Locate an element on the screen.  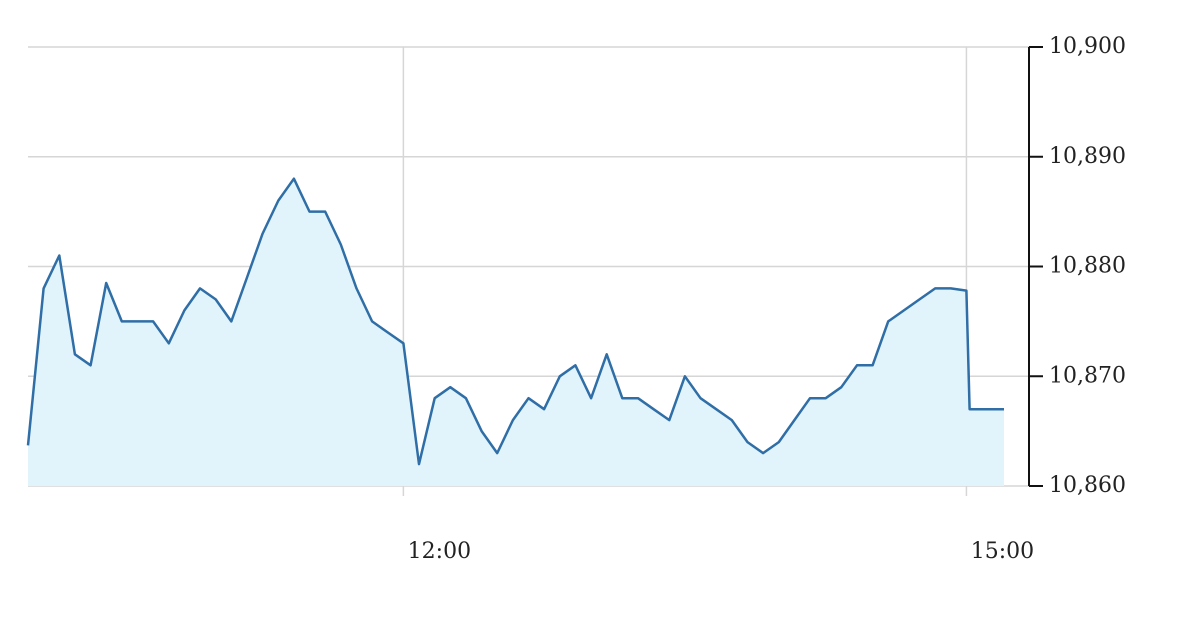
x-tick-label: 12:00 is located at coordinates (439, 551).